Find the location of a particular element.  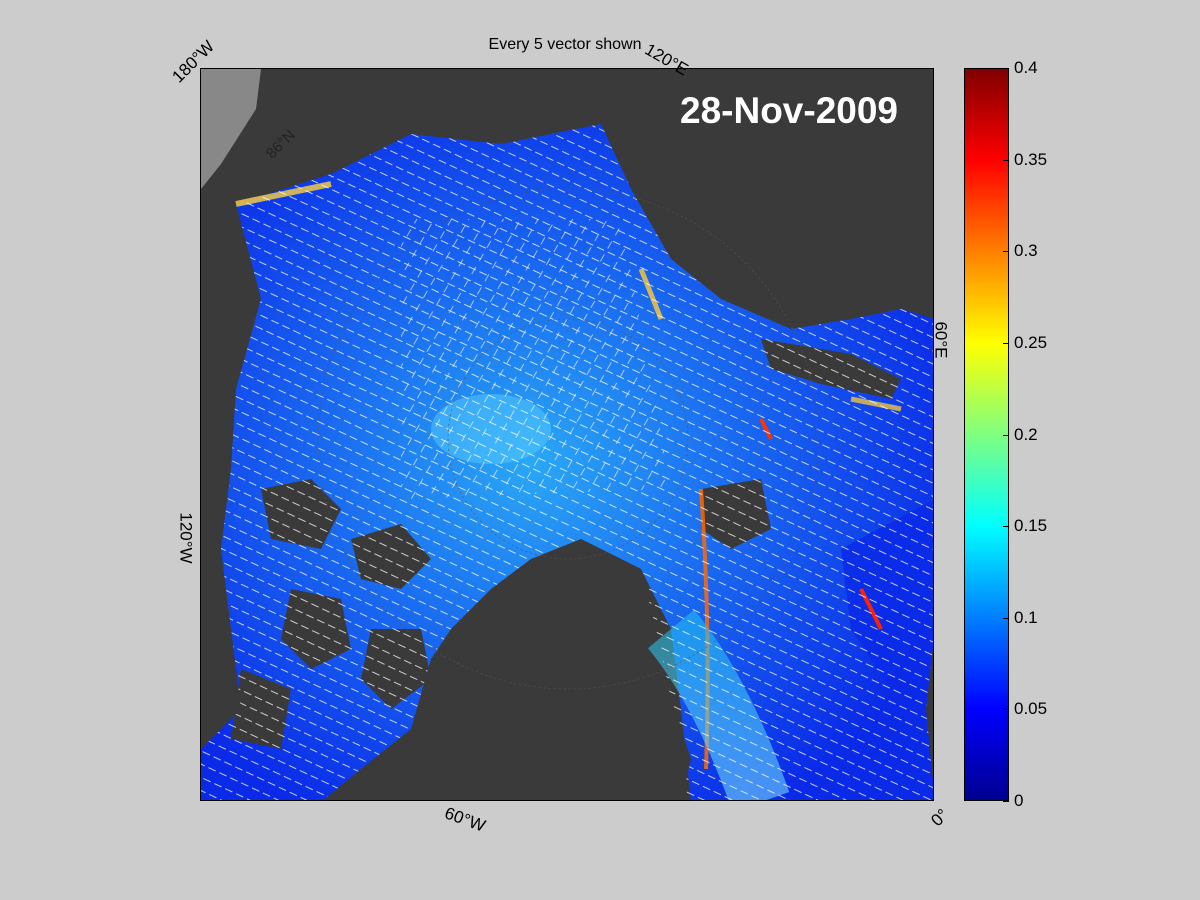

outside-domain-nw is located at coordinates (231, 129).